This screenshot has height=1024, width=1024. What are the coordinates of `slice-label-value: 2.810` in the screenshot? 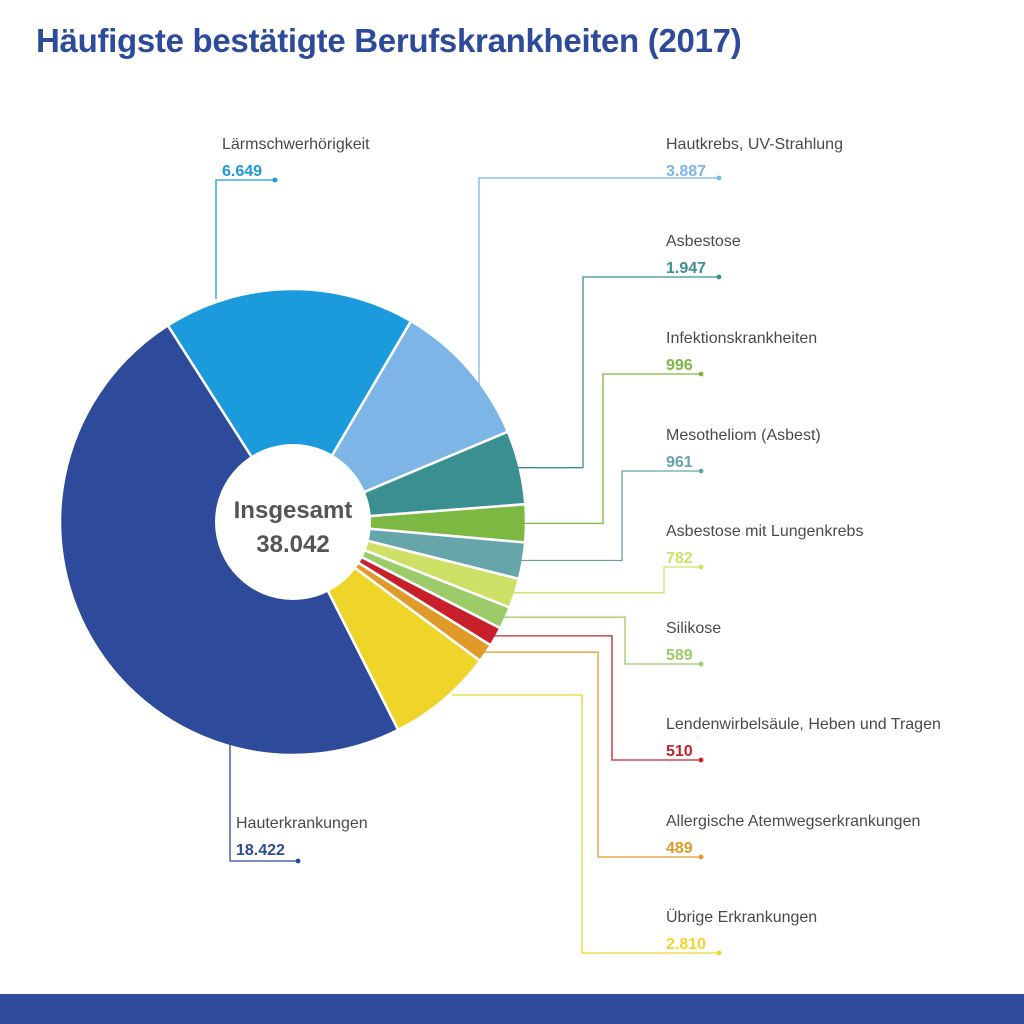 It's located at (686, 944).